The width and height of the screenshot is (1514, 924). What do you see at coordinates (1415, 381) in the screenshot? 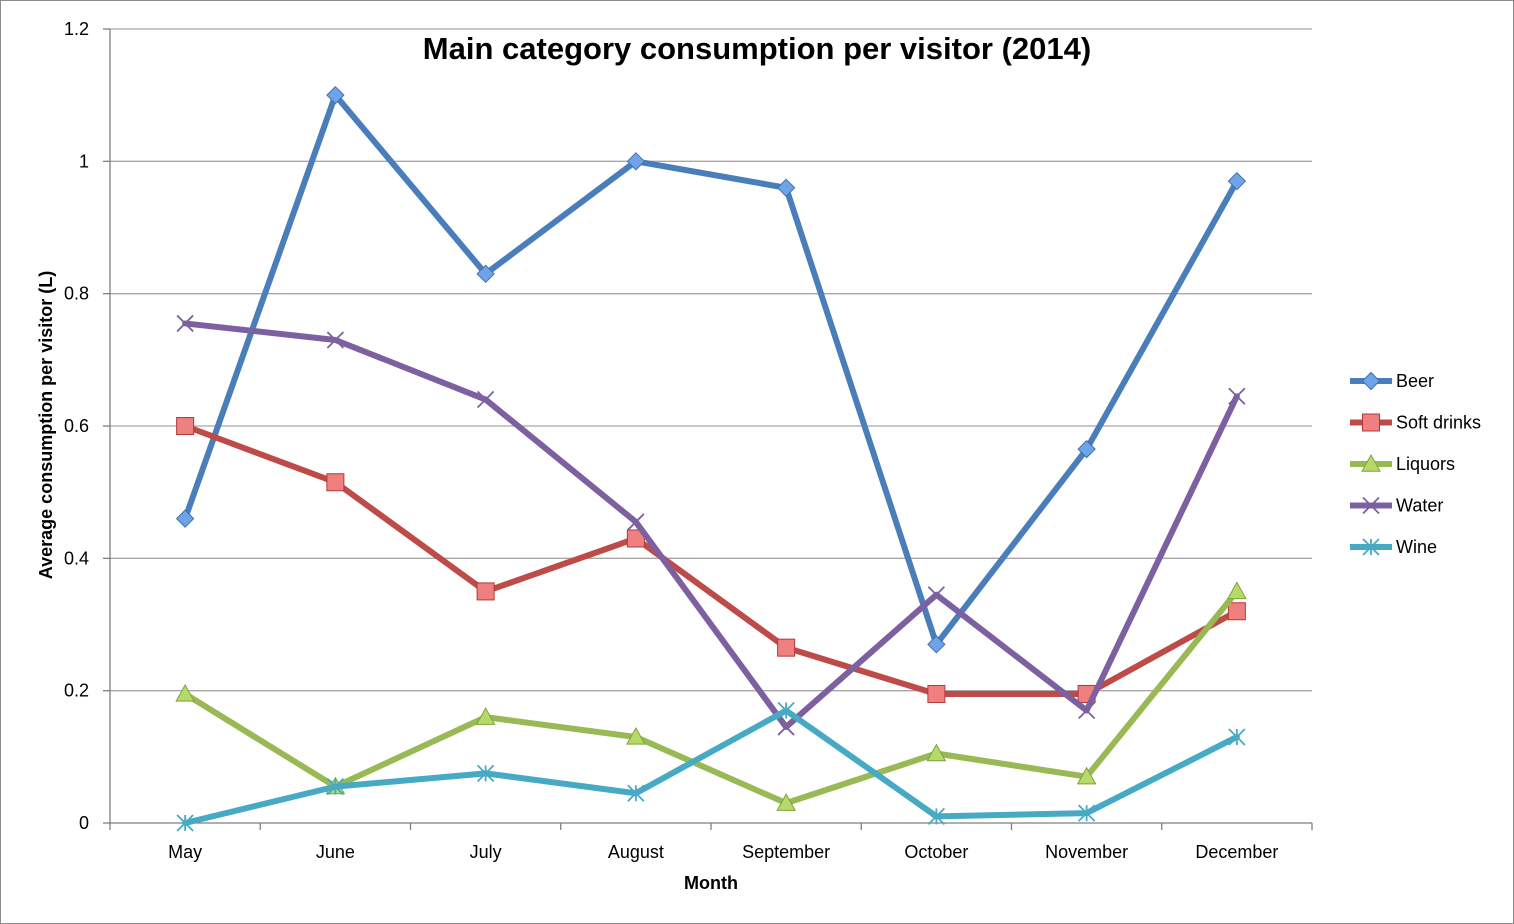
I see `legend-label: Beer` at bounding box center [1415, 381].